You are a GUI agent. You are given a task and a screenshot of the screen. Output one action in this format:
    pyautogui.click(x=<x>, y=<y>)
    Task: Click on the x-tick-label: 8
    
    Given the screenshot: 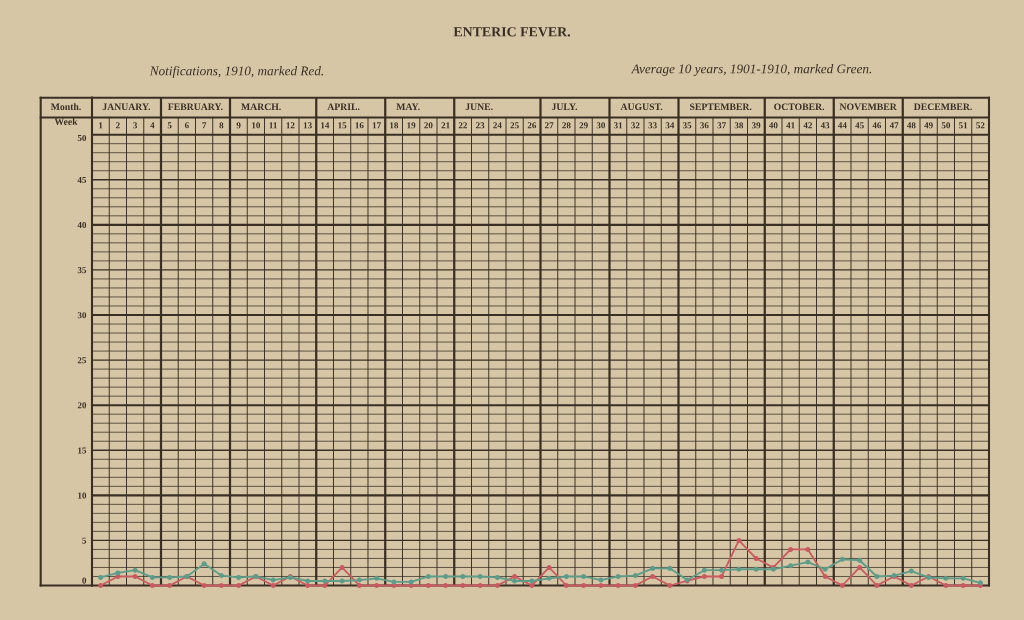 What is the action you would take?
    pyautogui.click(x=221, y=125)
    